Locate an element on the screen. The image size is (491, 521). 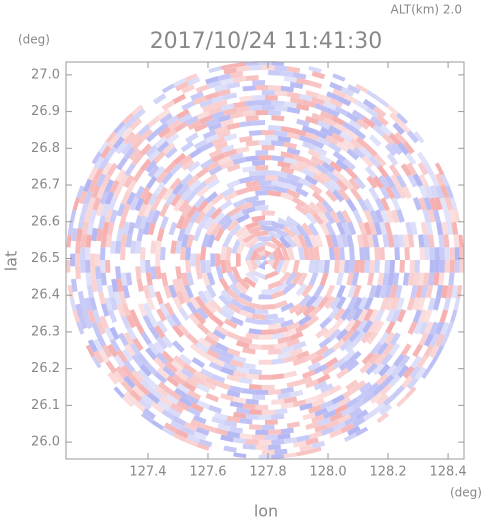
y-tick-label: 26.8 is located at coordinates (45, 148).